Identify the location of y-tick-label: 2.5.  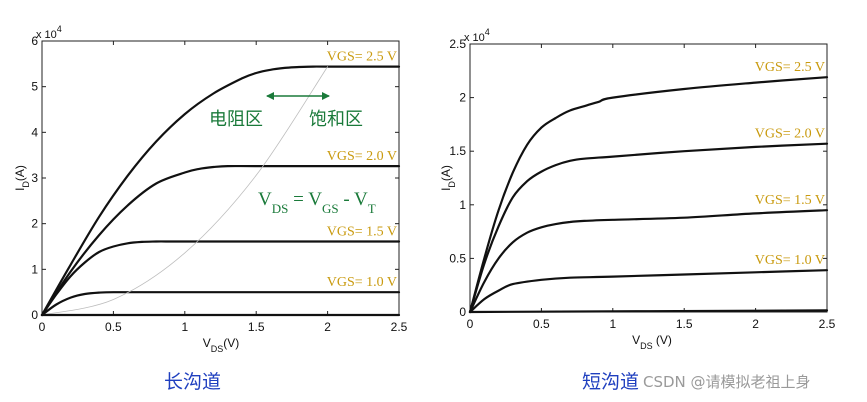
(457, 44).